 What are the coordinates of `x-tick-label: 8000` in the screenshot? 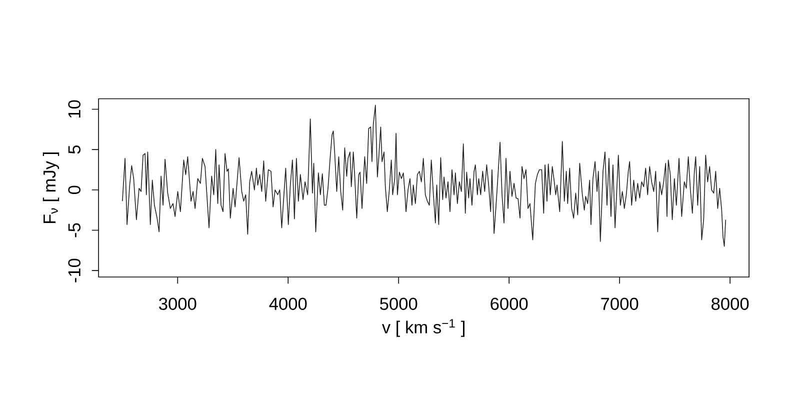 It's located at (730, 304).